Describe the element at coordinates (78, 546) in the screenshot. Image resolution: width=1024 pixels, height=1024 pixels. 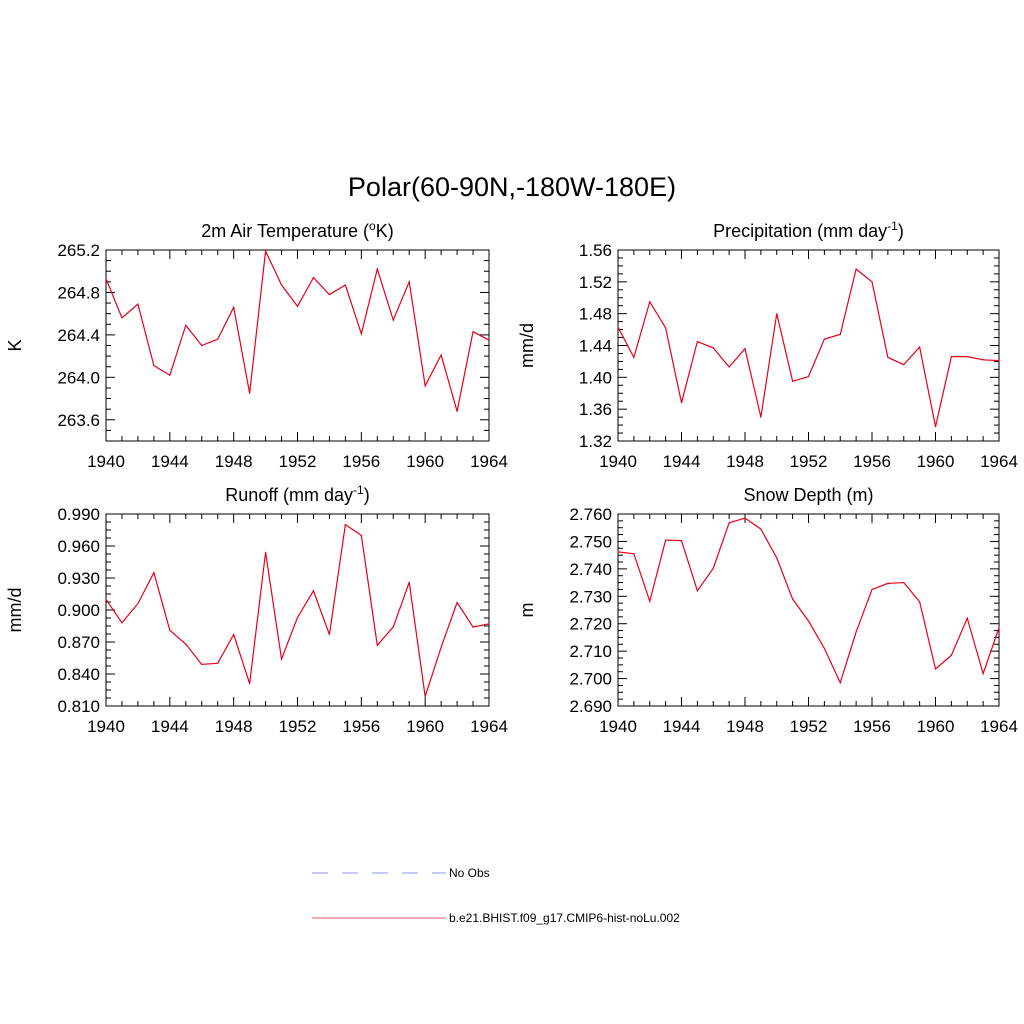
I see `y-tick-label: 0.960` at that location.